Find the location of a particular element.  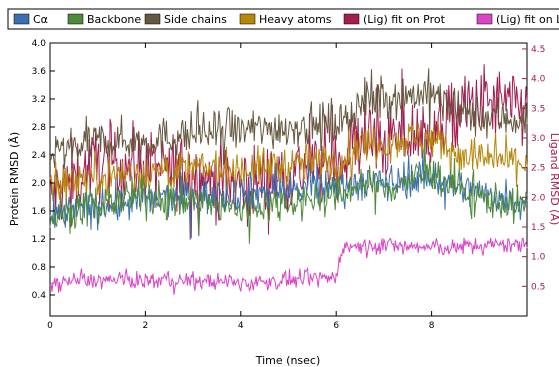

legend-swatch-side-chains is located at coordinates (152, 19).